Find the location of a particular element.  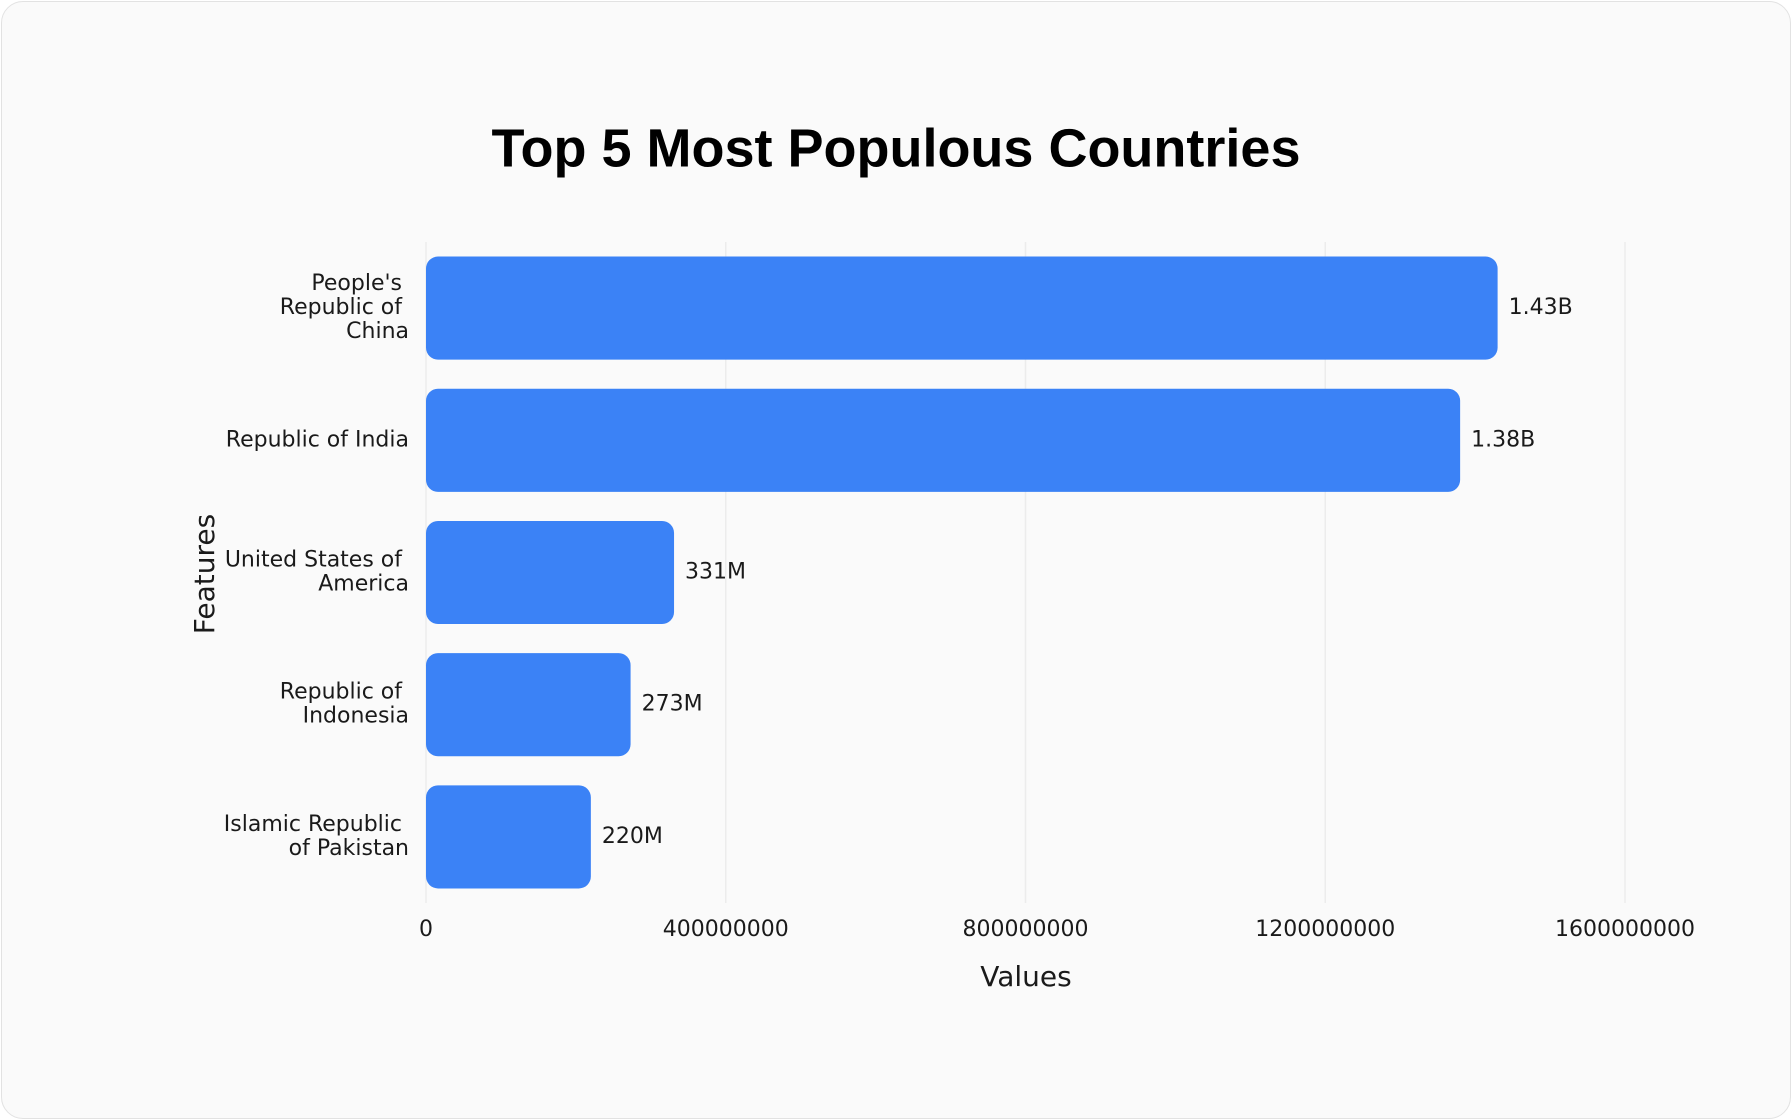

chart-title: Top 5 Most Populous Countries is located at coordinates (896, 148).